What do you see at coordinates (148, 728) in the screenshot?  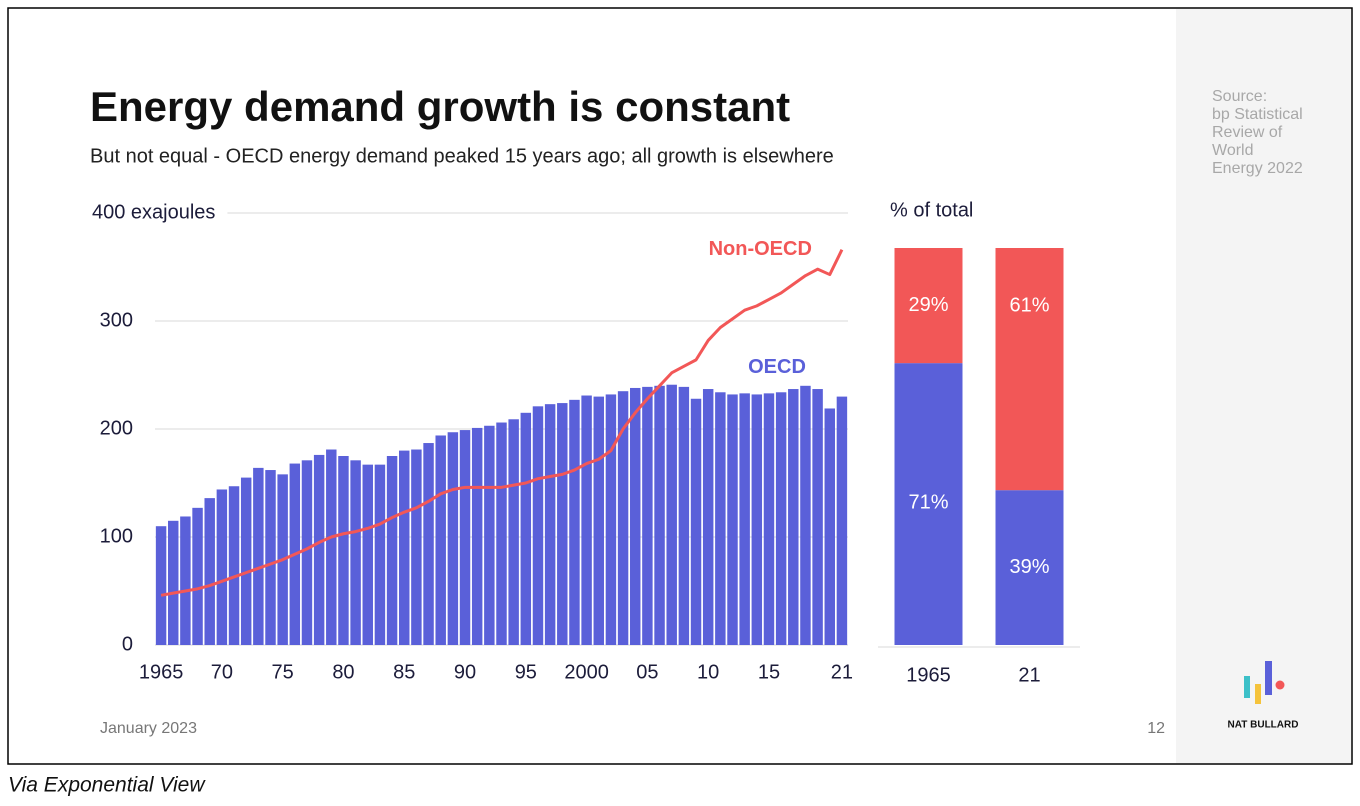 I see `date: January 2023` at bounding box center [148, 728].